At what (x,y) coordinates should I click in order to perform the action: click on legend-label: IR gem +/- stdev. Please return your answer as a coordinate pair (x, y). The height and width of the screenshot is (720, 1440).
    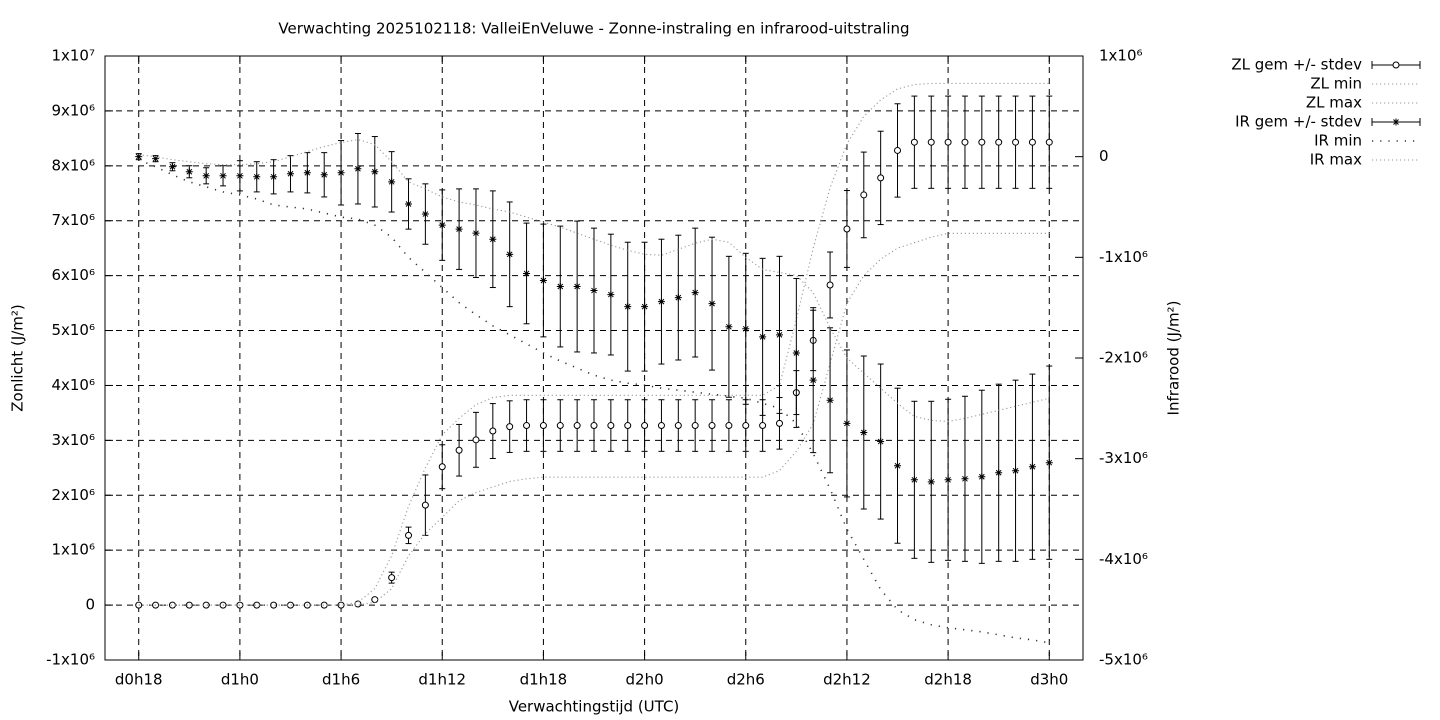
    Looking at the image, I should click on (1298, 122).